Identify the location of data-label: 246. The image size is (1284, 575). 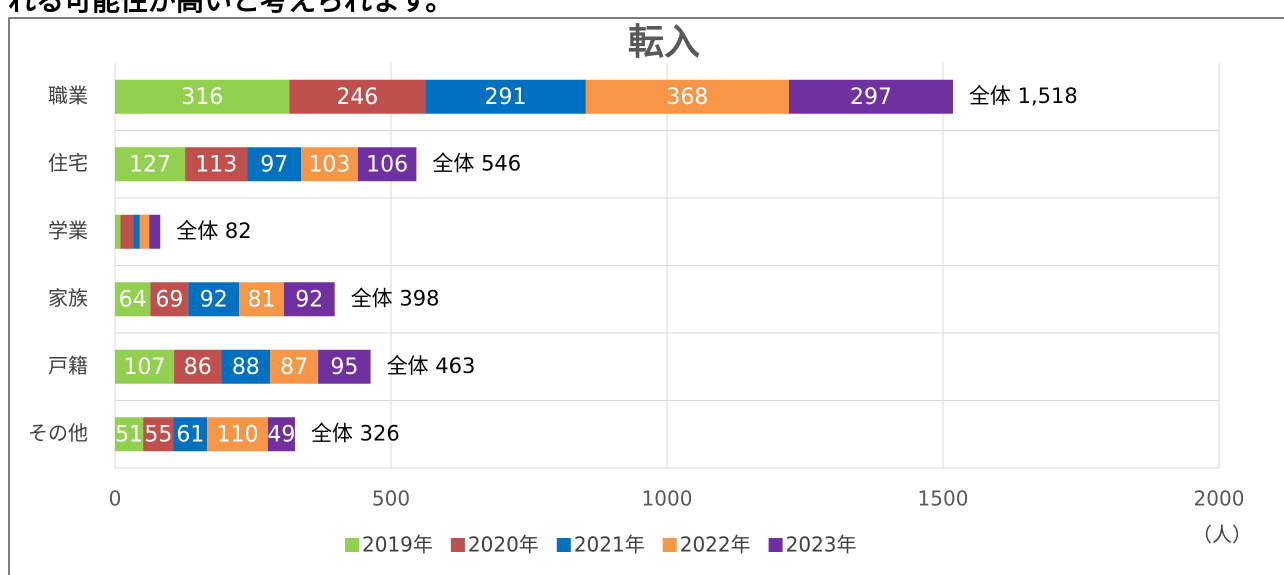
(357, 97).